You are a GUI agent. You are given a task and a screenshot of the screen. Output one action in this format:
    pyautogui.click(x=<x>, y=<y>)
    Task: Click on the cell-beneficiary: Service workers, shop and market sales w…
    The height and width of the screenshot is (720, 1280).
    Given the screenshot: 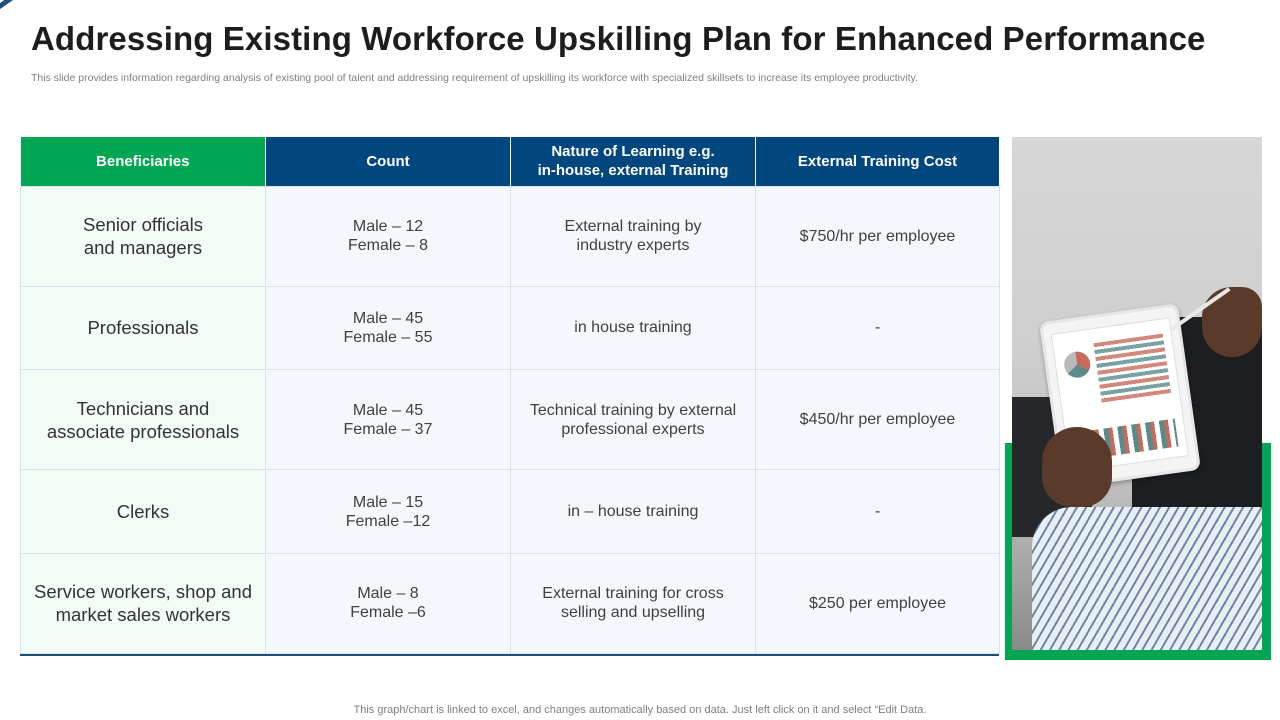 What is the action you would take?
    pyautogui.click(x=143, y=603)
    